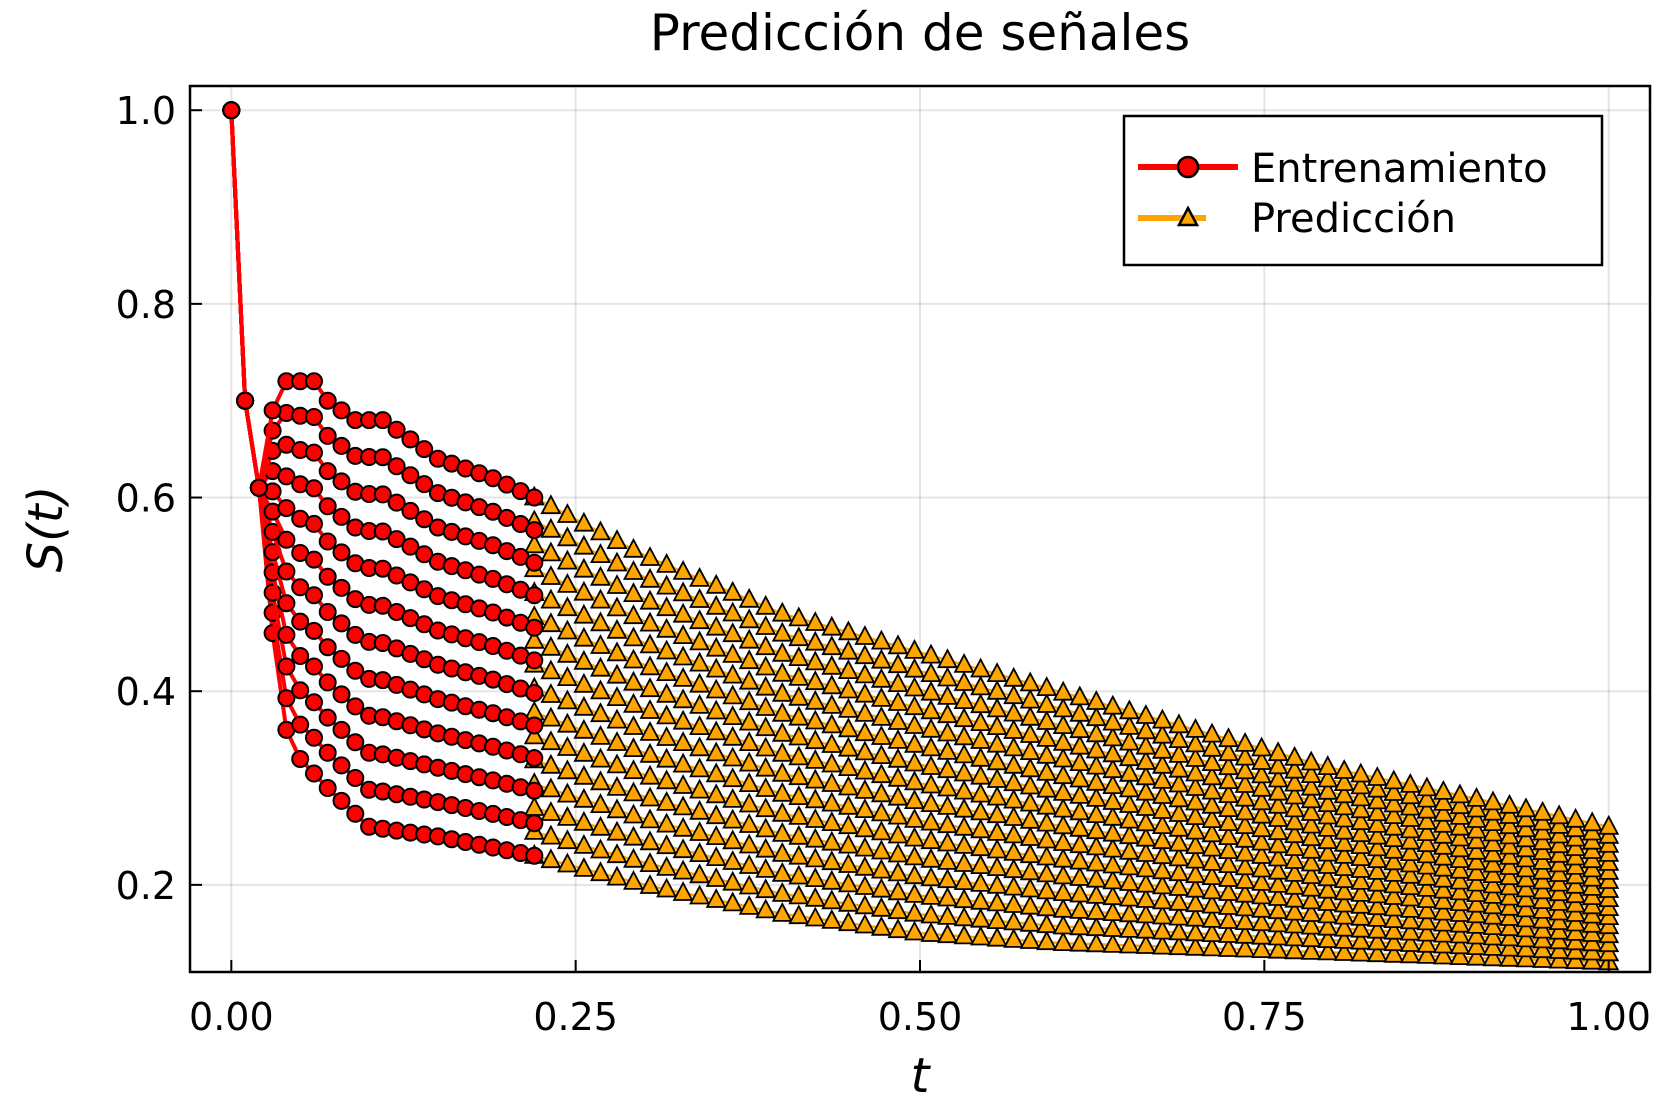  Describe the element at coordinates (1188, 167) in the screenshot. I see `legend-marker-entrenamiento` at that location.